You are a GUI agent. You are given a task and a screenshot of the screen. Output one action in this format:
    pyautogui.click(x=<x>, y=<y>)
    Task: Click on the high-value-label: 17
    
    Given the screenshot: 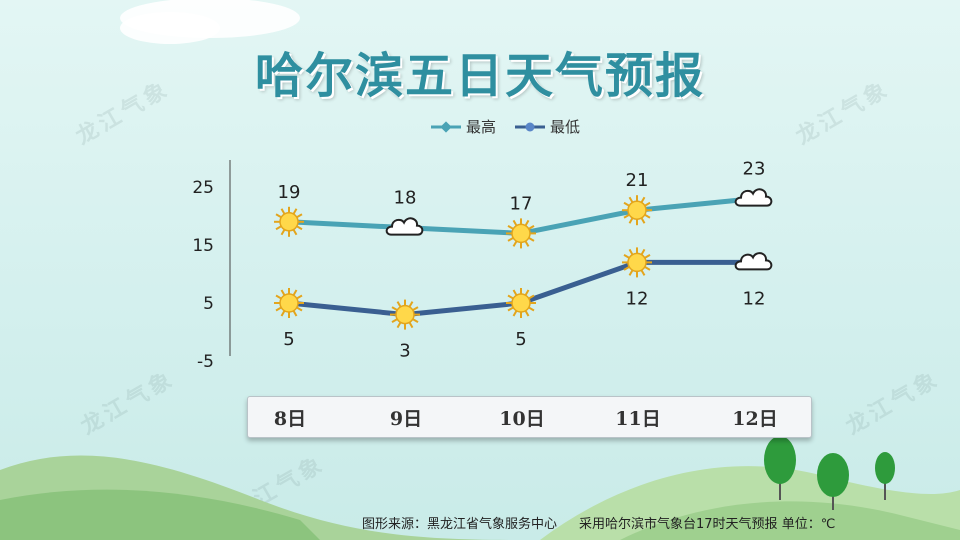 What is the action you would take?
    pyautogui.click(x=521, y=203)
    